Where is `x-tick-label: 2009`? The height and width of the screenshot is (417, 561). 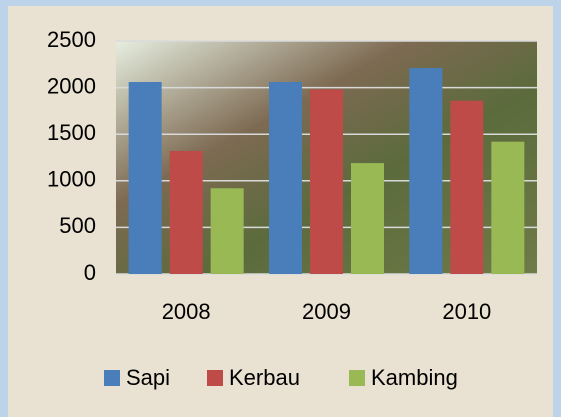 x-tick-label: 2009 is located at coordinates (326, 311).